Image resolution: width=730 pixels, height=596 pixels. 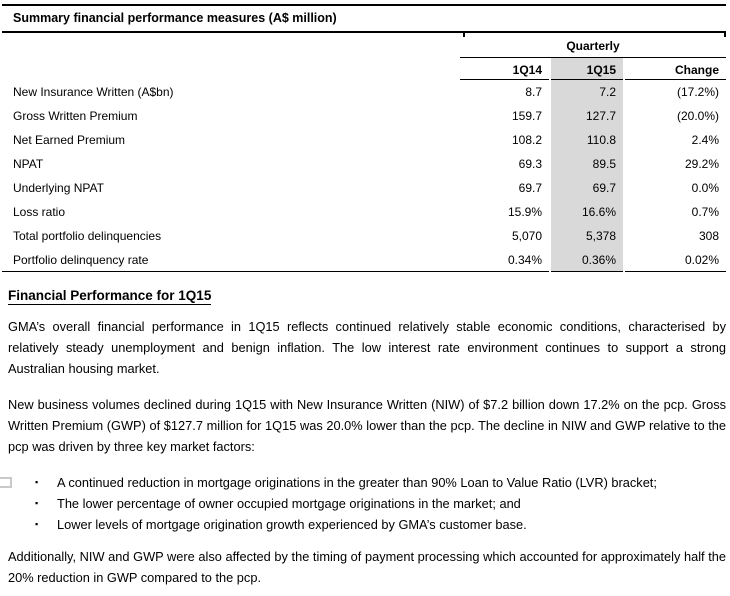 I want to click on value-change: 0.7%, so click(x=705, y=212).